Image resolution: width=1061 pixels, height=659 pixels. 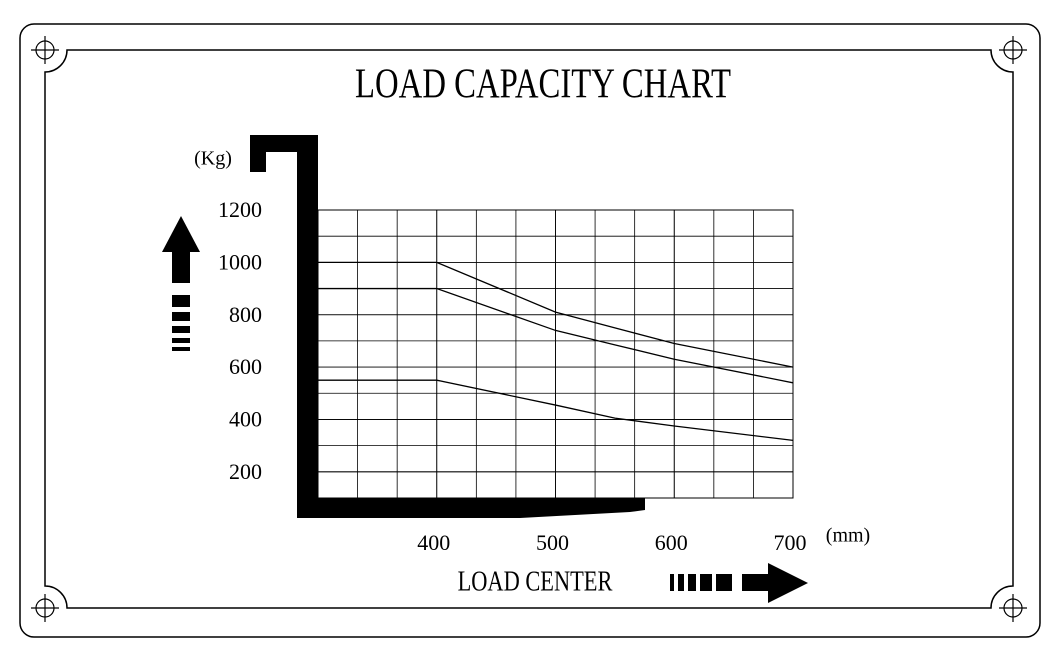 I want to click on y-axis-label: (Kg), so click(x=213, y=159).